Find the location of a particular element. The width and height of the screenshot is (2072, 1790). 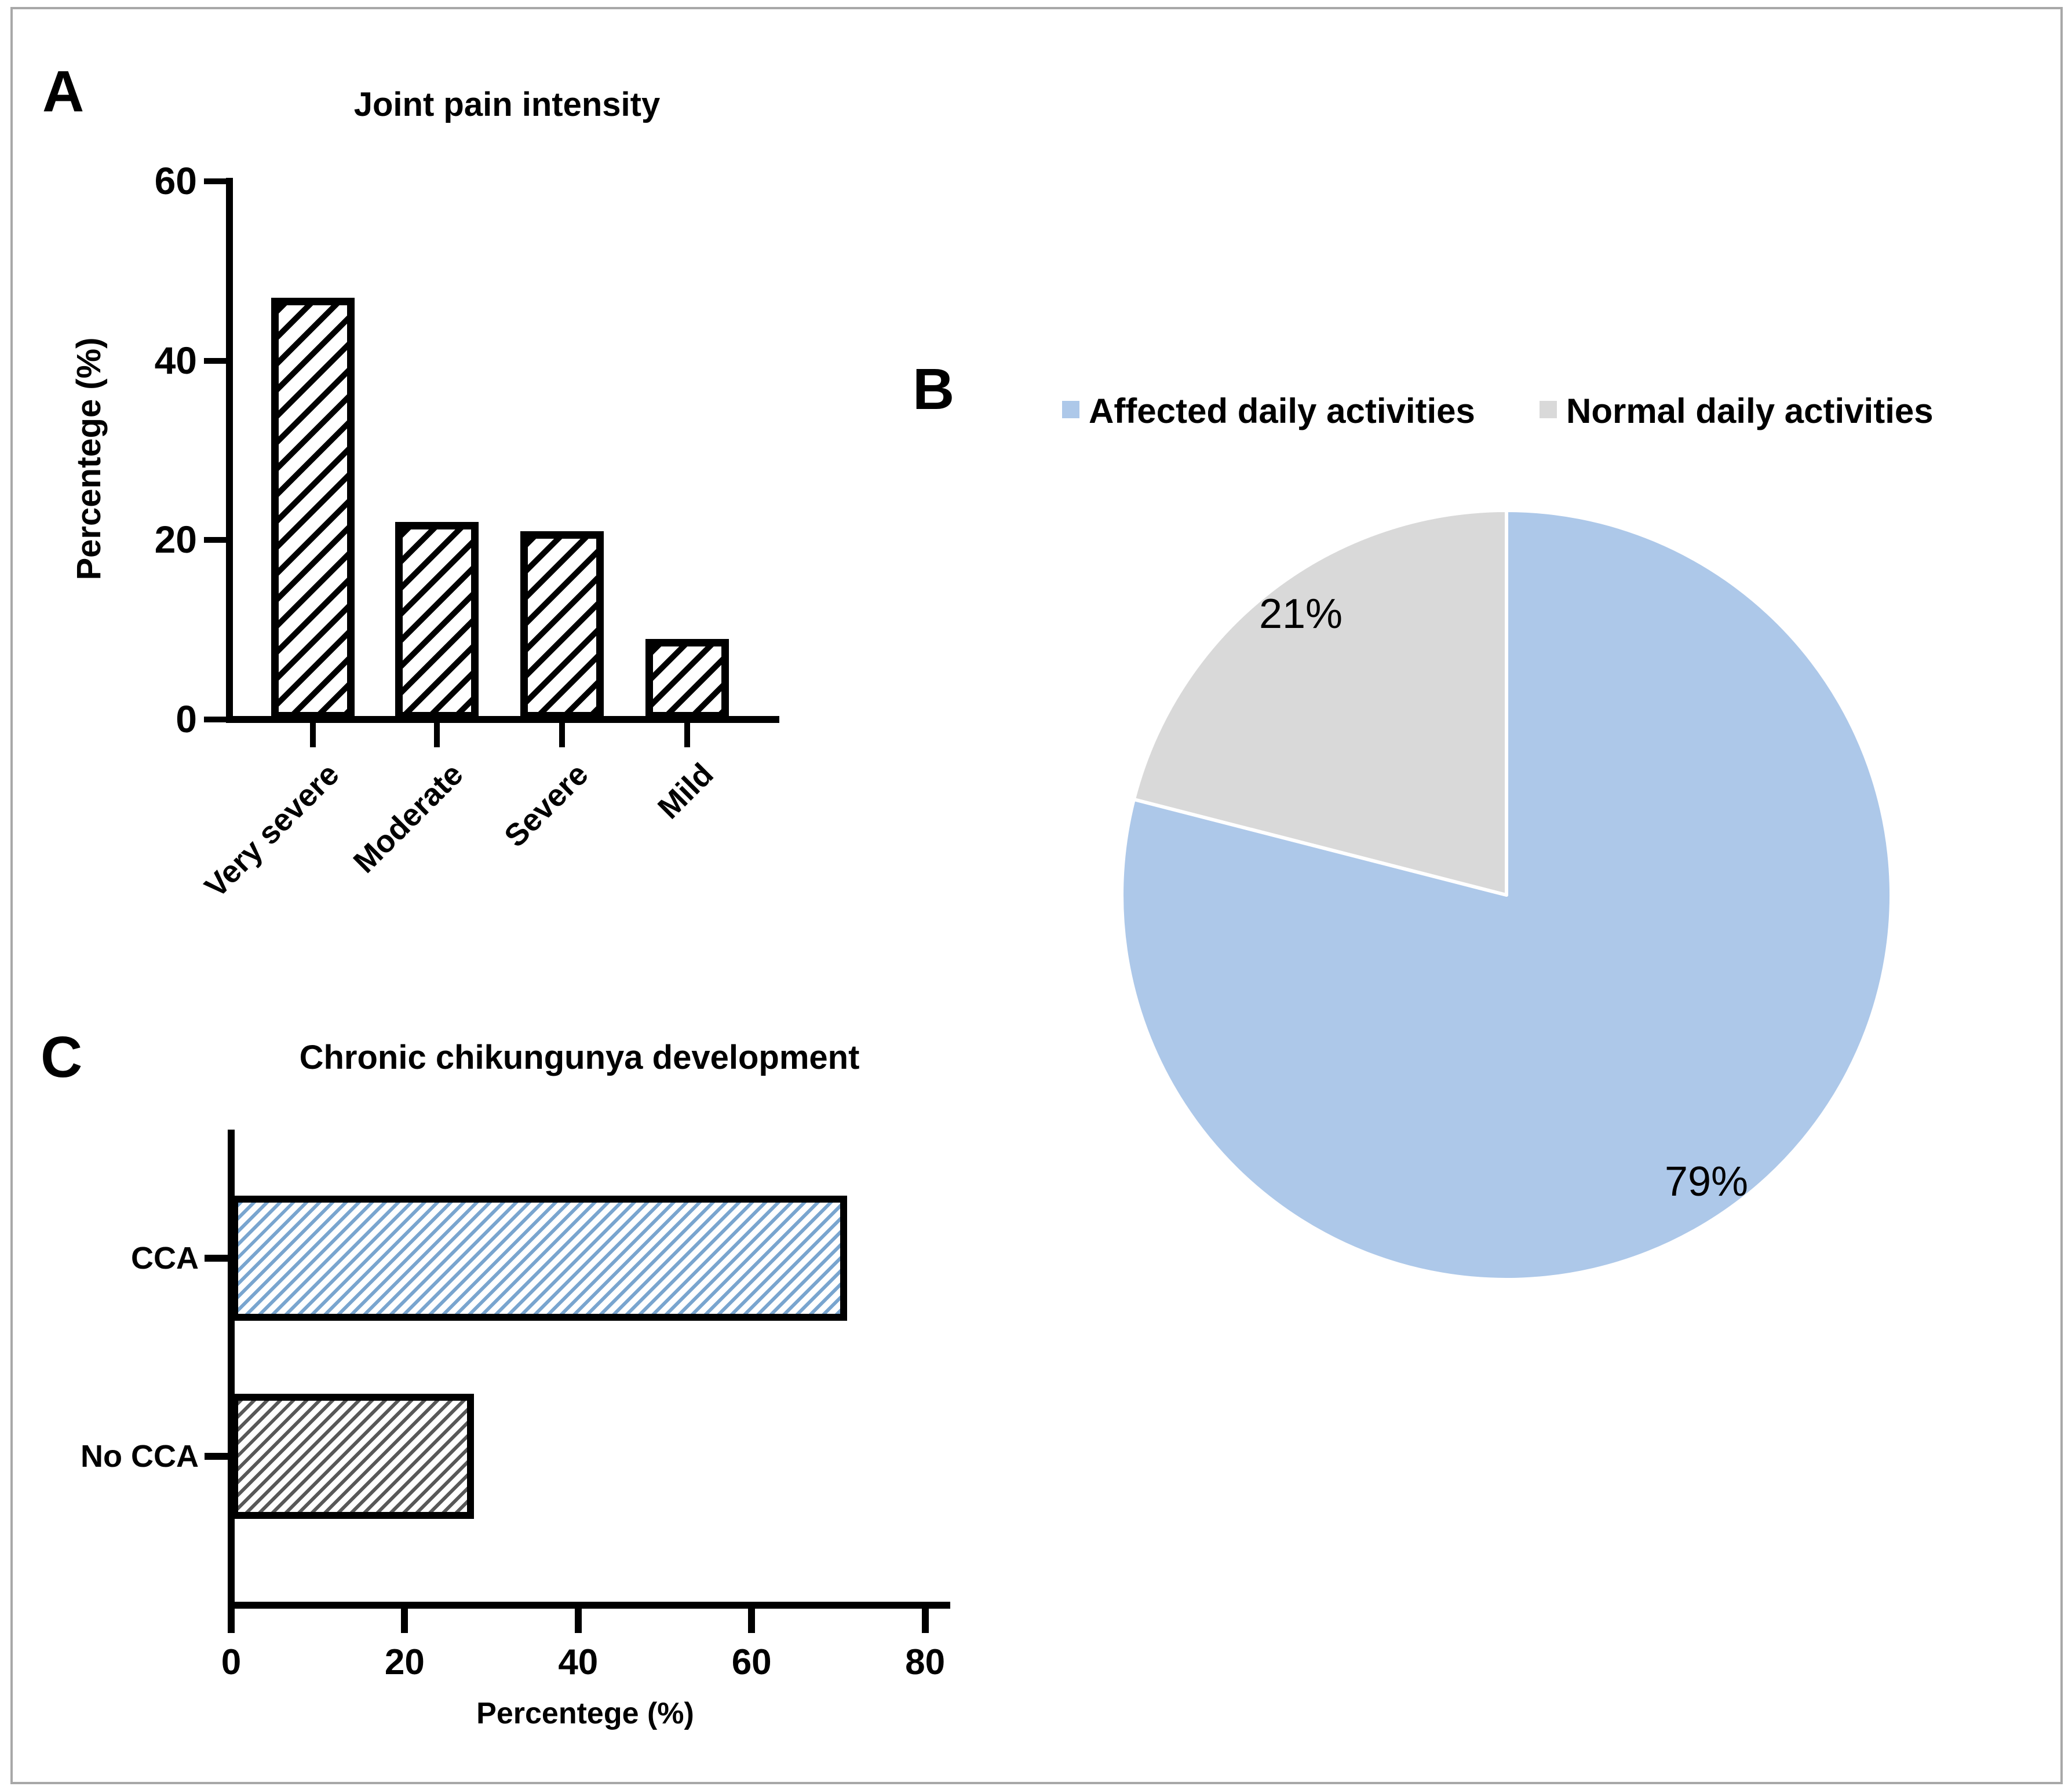

pie-slice-value-label: 79% is located at coordinates (1707, 1182).